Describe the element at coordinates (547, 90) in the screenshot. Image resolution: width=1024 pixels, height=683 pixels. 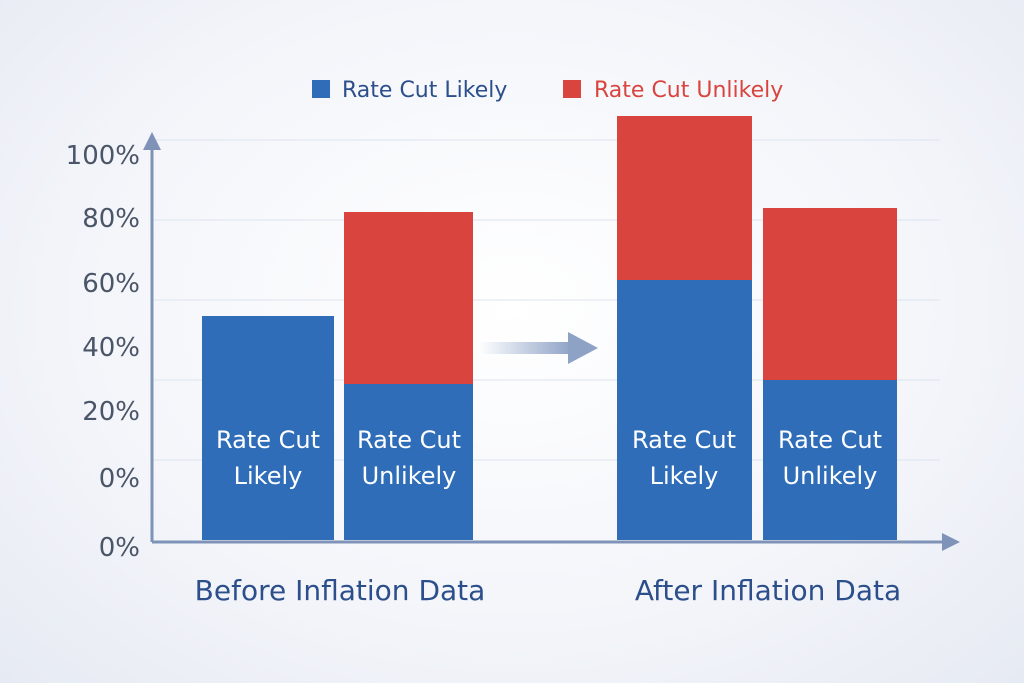
I see `legend: Rate Cut Likely Rate Cut Unlikely` at that location.